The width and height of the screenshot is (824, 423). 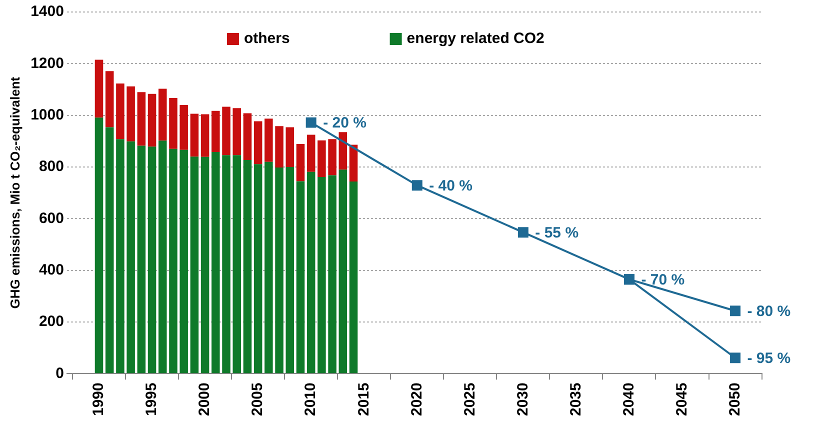 What do you see at coordinates (417, 399) in the screenshot?
I see `x-tick-label: 2020` at bounding box center [417, 399].